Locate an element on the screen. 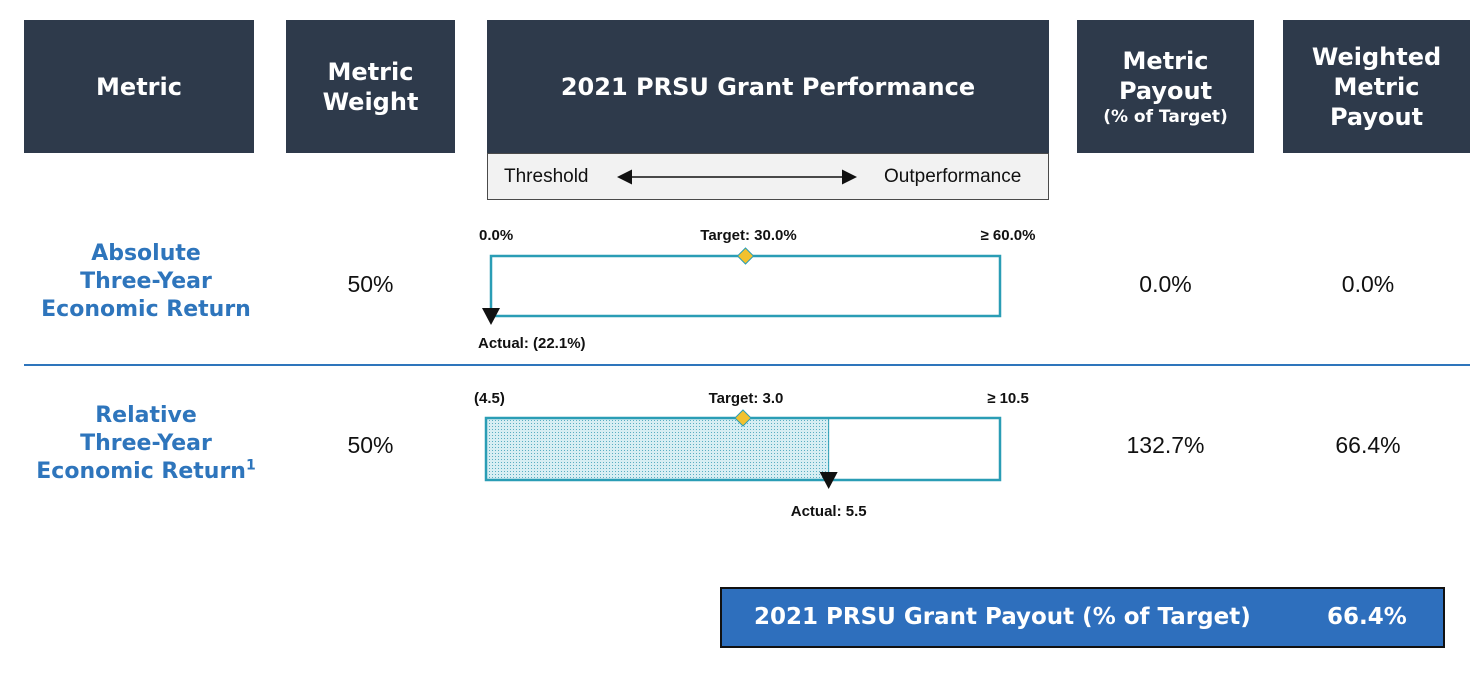 This screenshot has height=680, width=1483. row2-metric-payout: 132.7% is located at coordinates (1165, 445).